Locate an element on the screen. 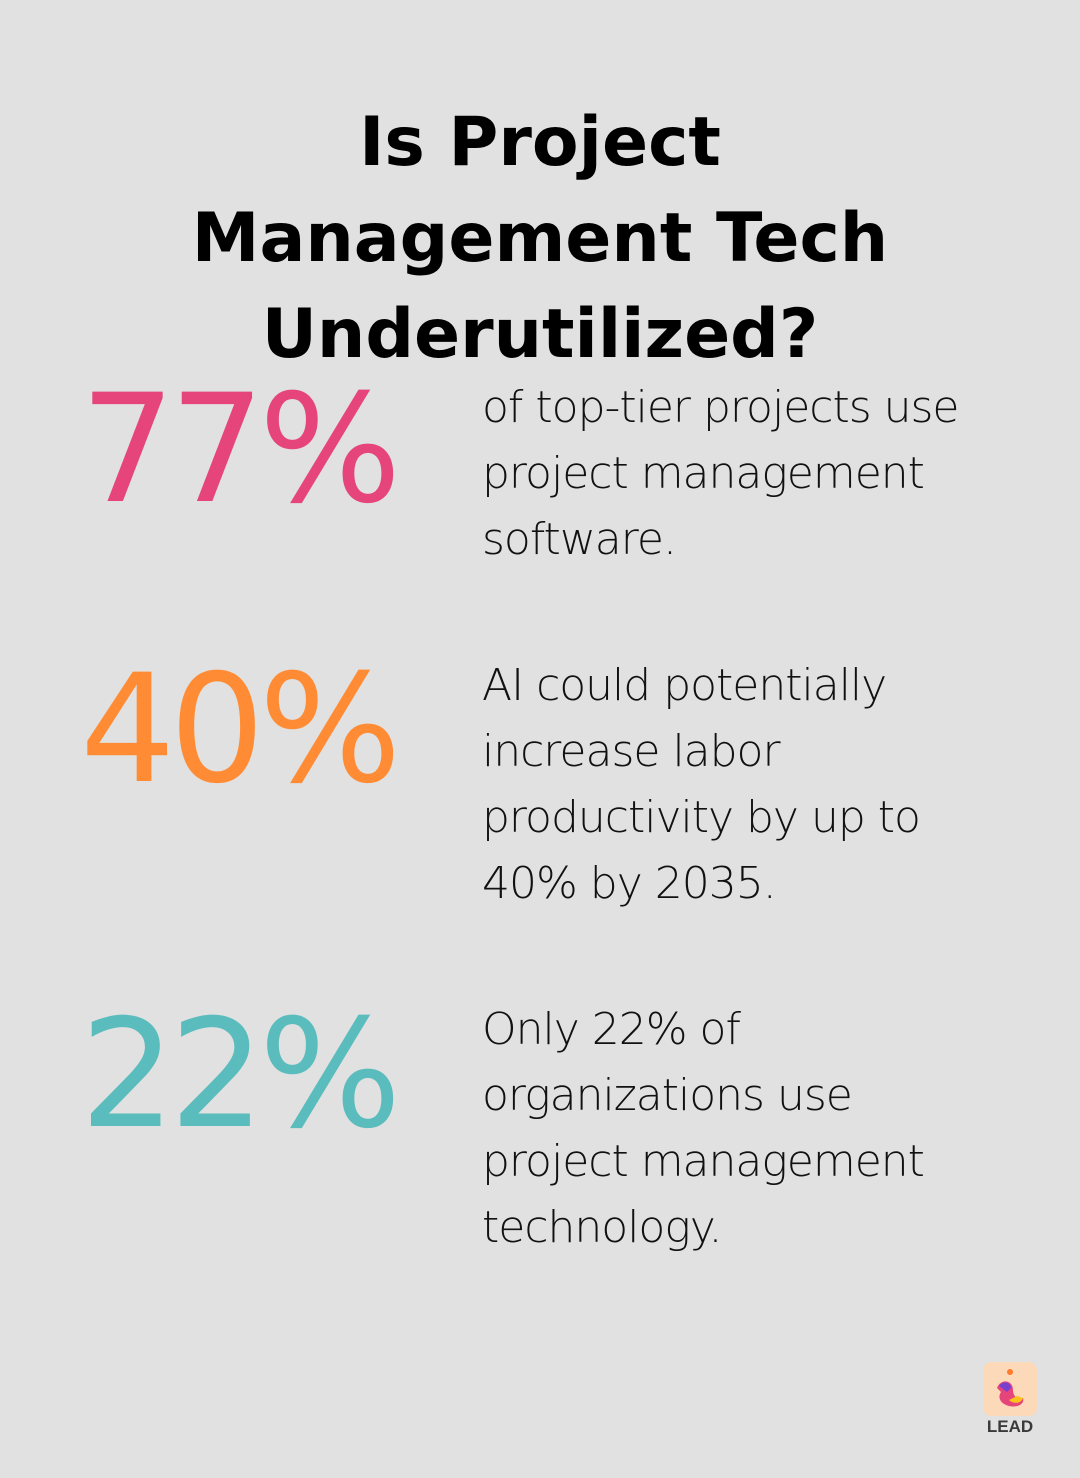  lead-logo-icon is located at coordinates (1010, 1389).